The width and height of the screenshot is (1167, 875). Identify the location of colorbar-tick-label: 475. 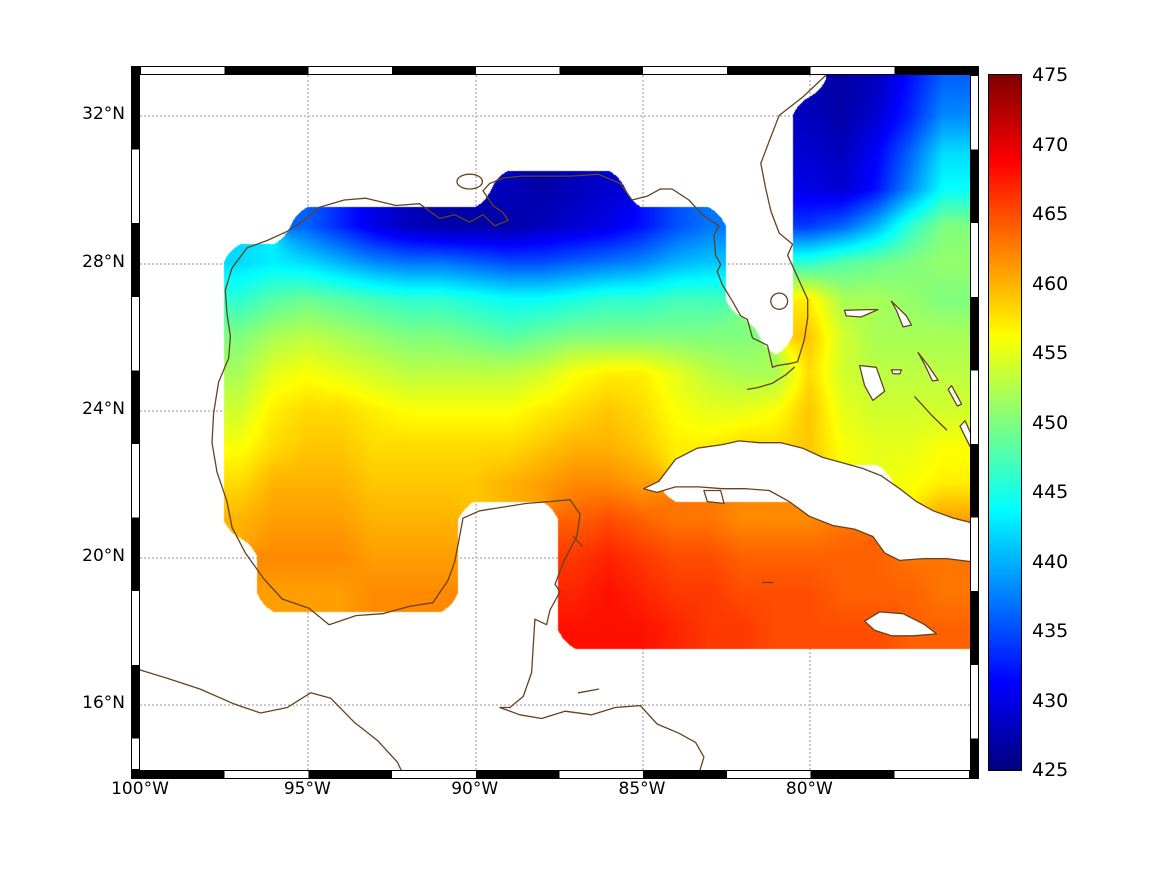
(1050, 75).